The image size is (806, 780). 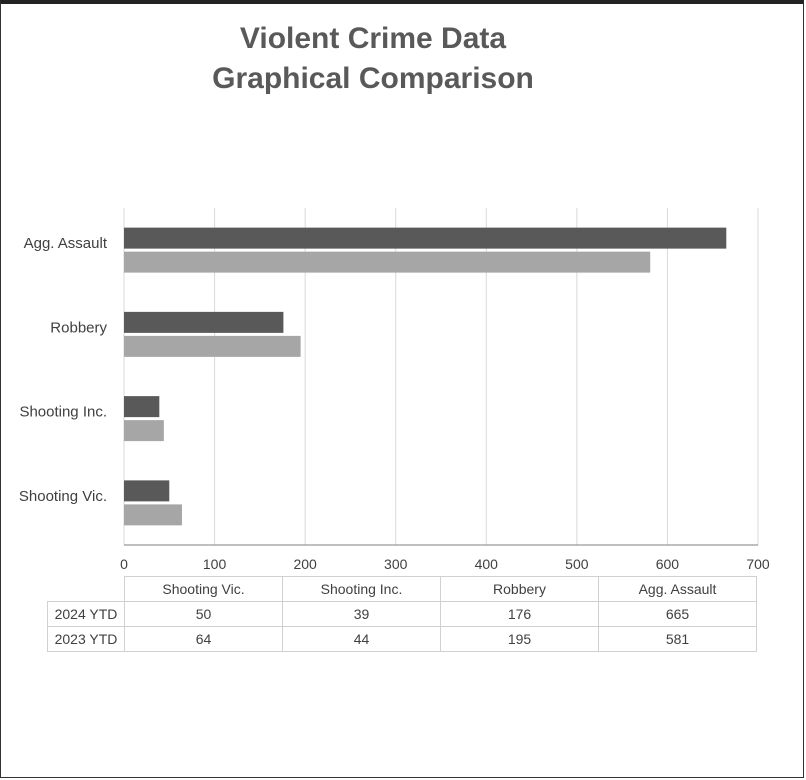 What do you see at coordinates (668, 564) in the screenshot?
I see `x-tick-label: 600` at bounding box center [668, 564].